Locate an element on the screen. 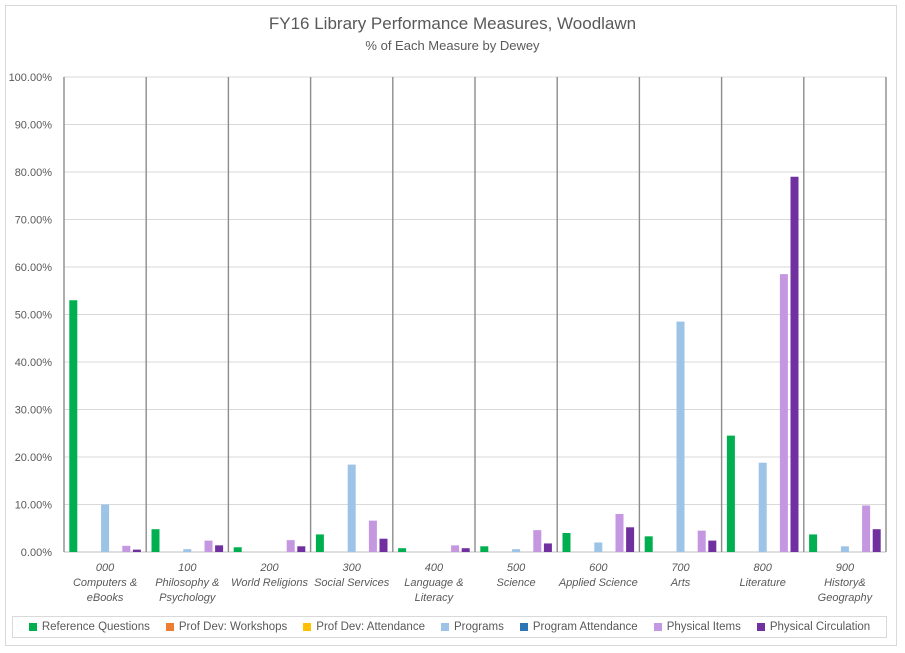 The height and width of the screenshot is (653, 905). x-tick-label: 800 is located at coordinates (763, 568).